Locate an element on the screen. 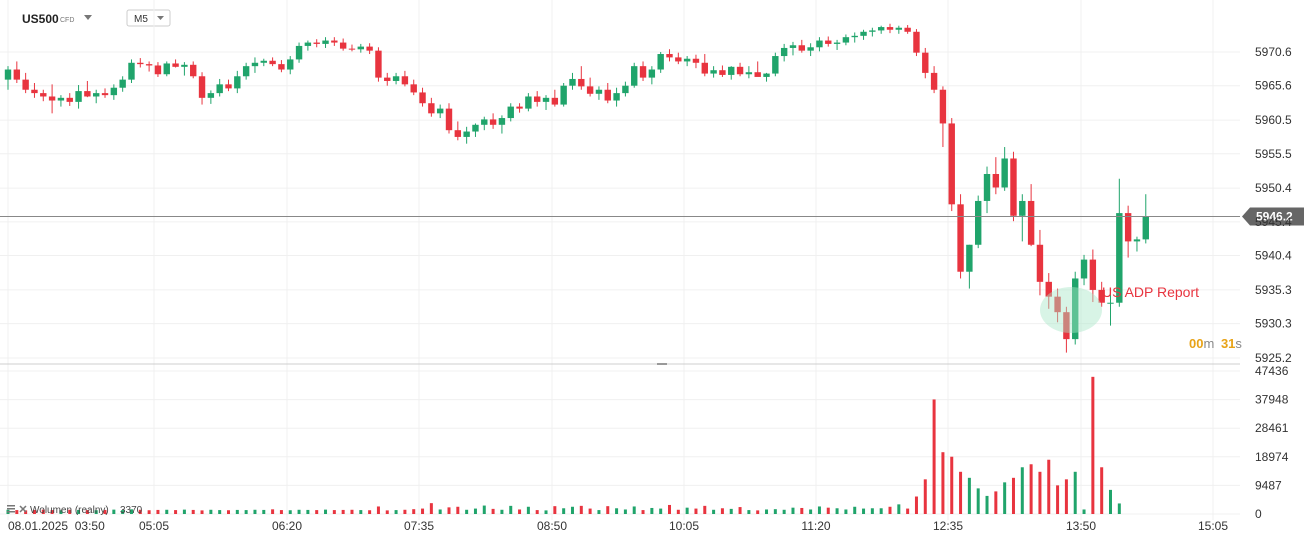 This screenshot has height=544, width=1315. volume-tick-label: 0 is located at coordinates (1258, 514).